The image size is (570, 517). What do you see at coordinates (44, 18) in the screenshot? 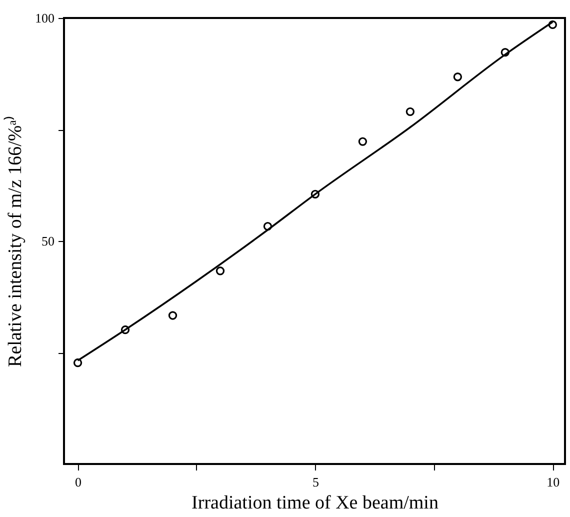
I see `y-tick-label: 100` at bounding box center [44, 18].